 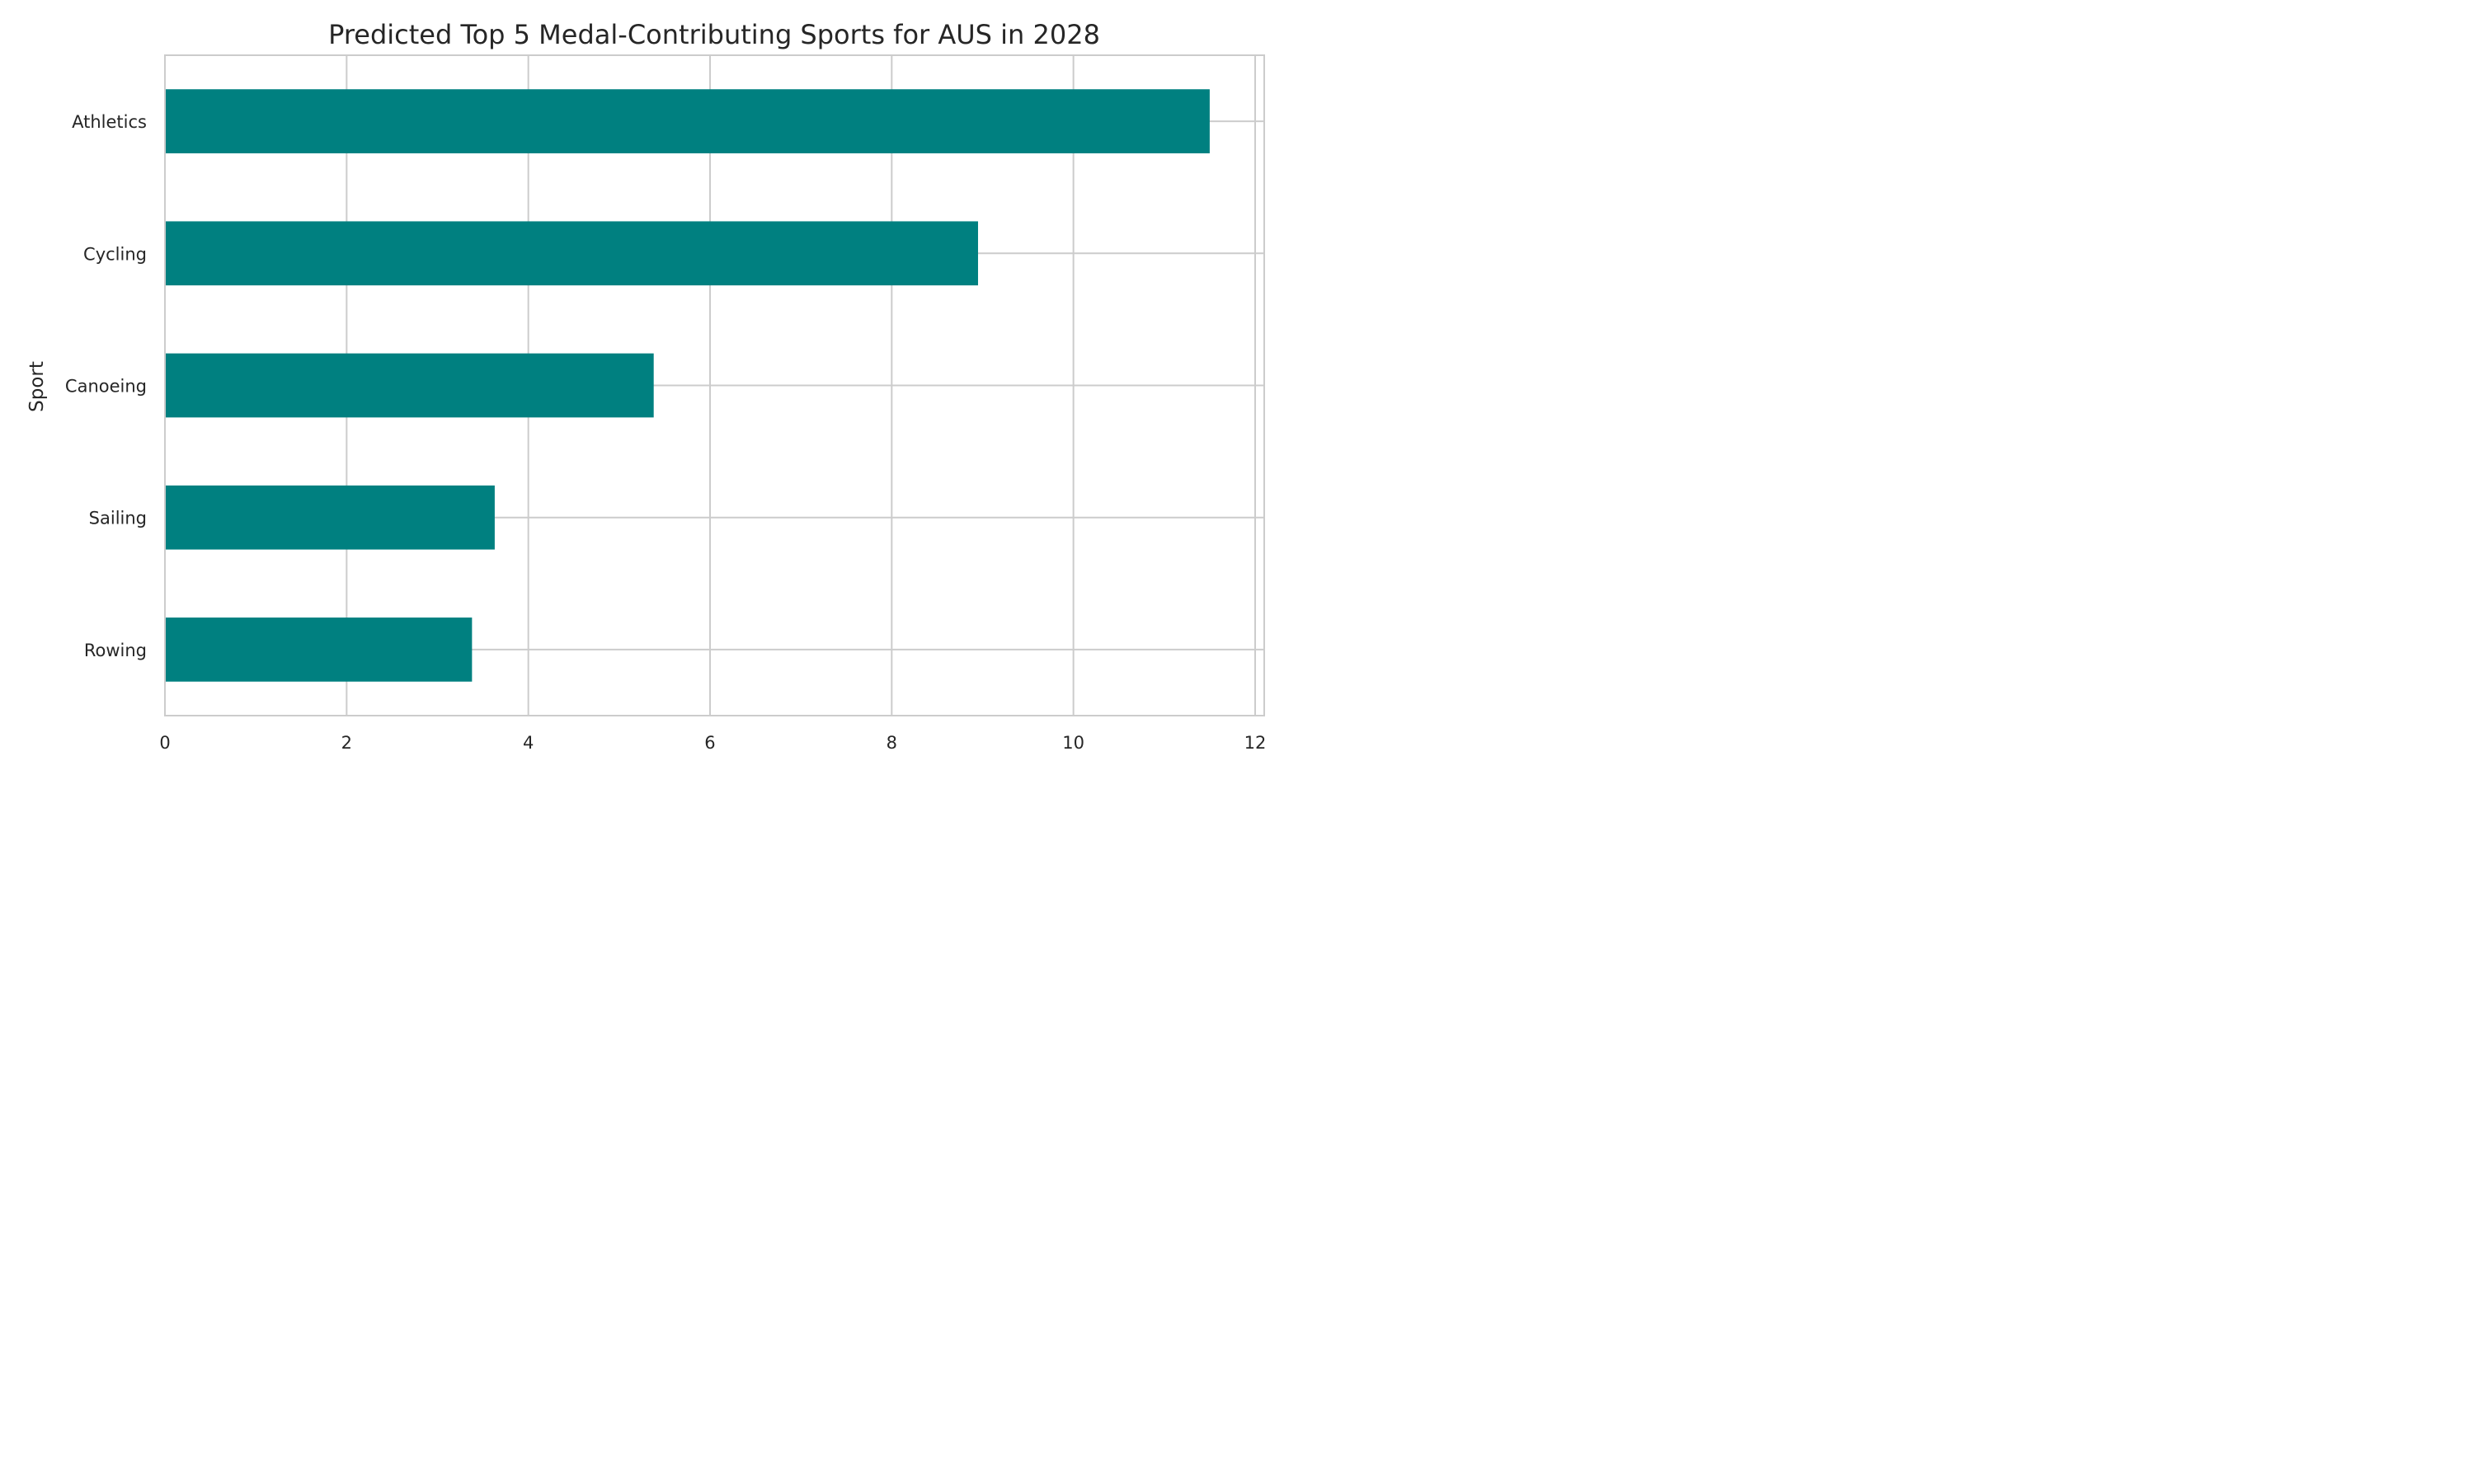 I want to click on x-tick-label-0: 0, so click(x=164, y=743).